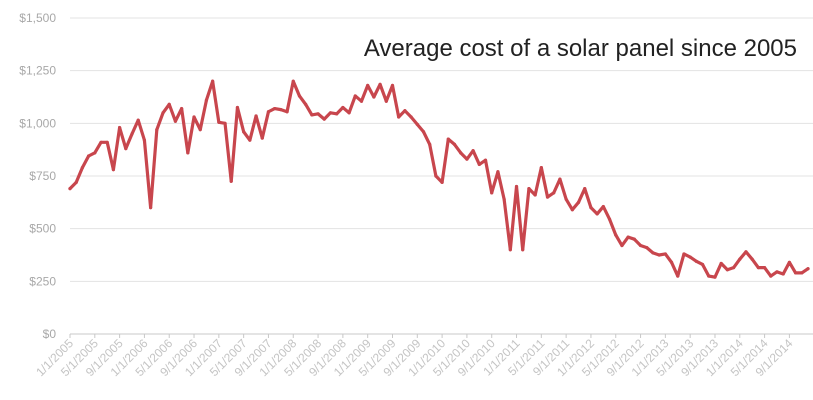 This screenshot has width=813, height=400. Describe the element at coordinates (37, 123) in the screenshot. I see `y-tick-label: $1,000` at that location.